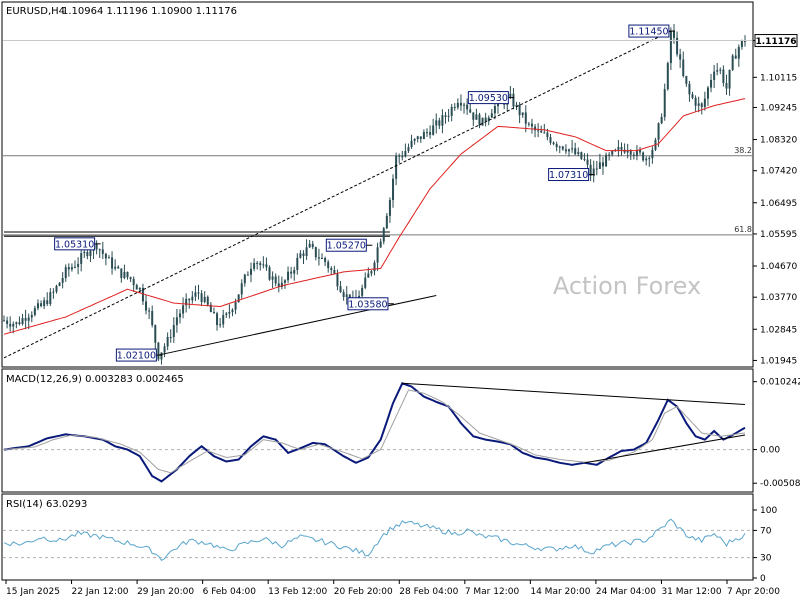 This screenshot has width=800, height=604. I want to click on symbol-title: EURUSD,H4, so click(35, 11).